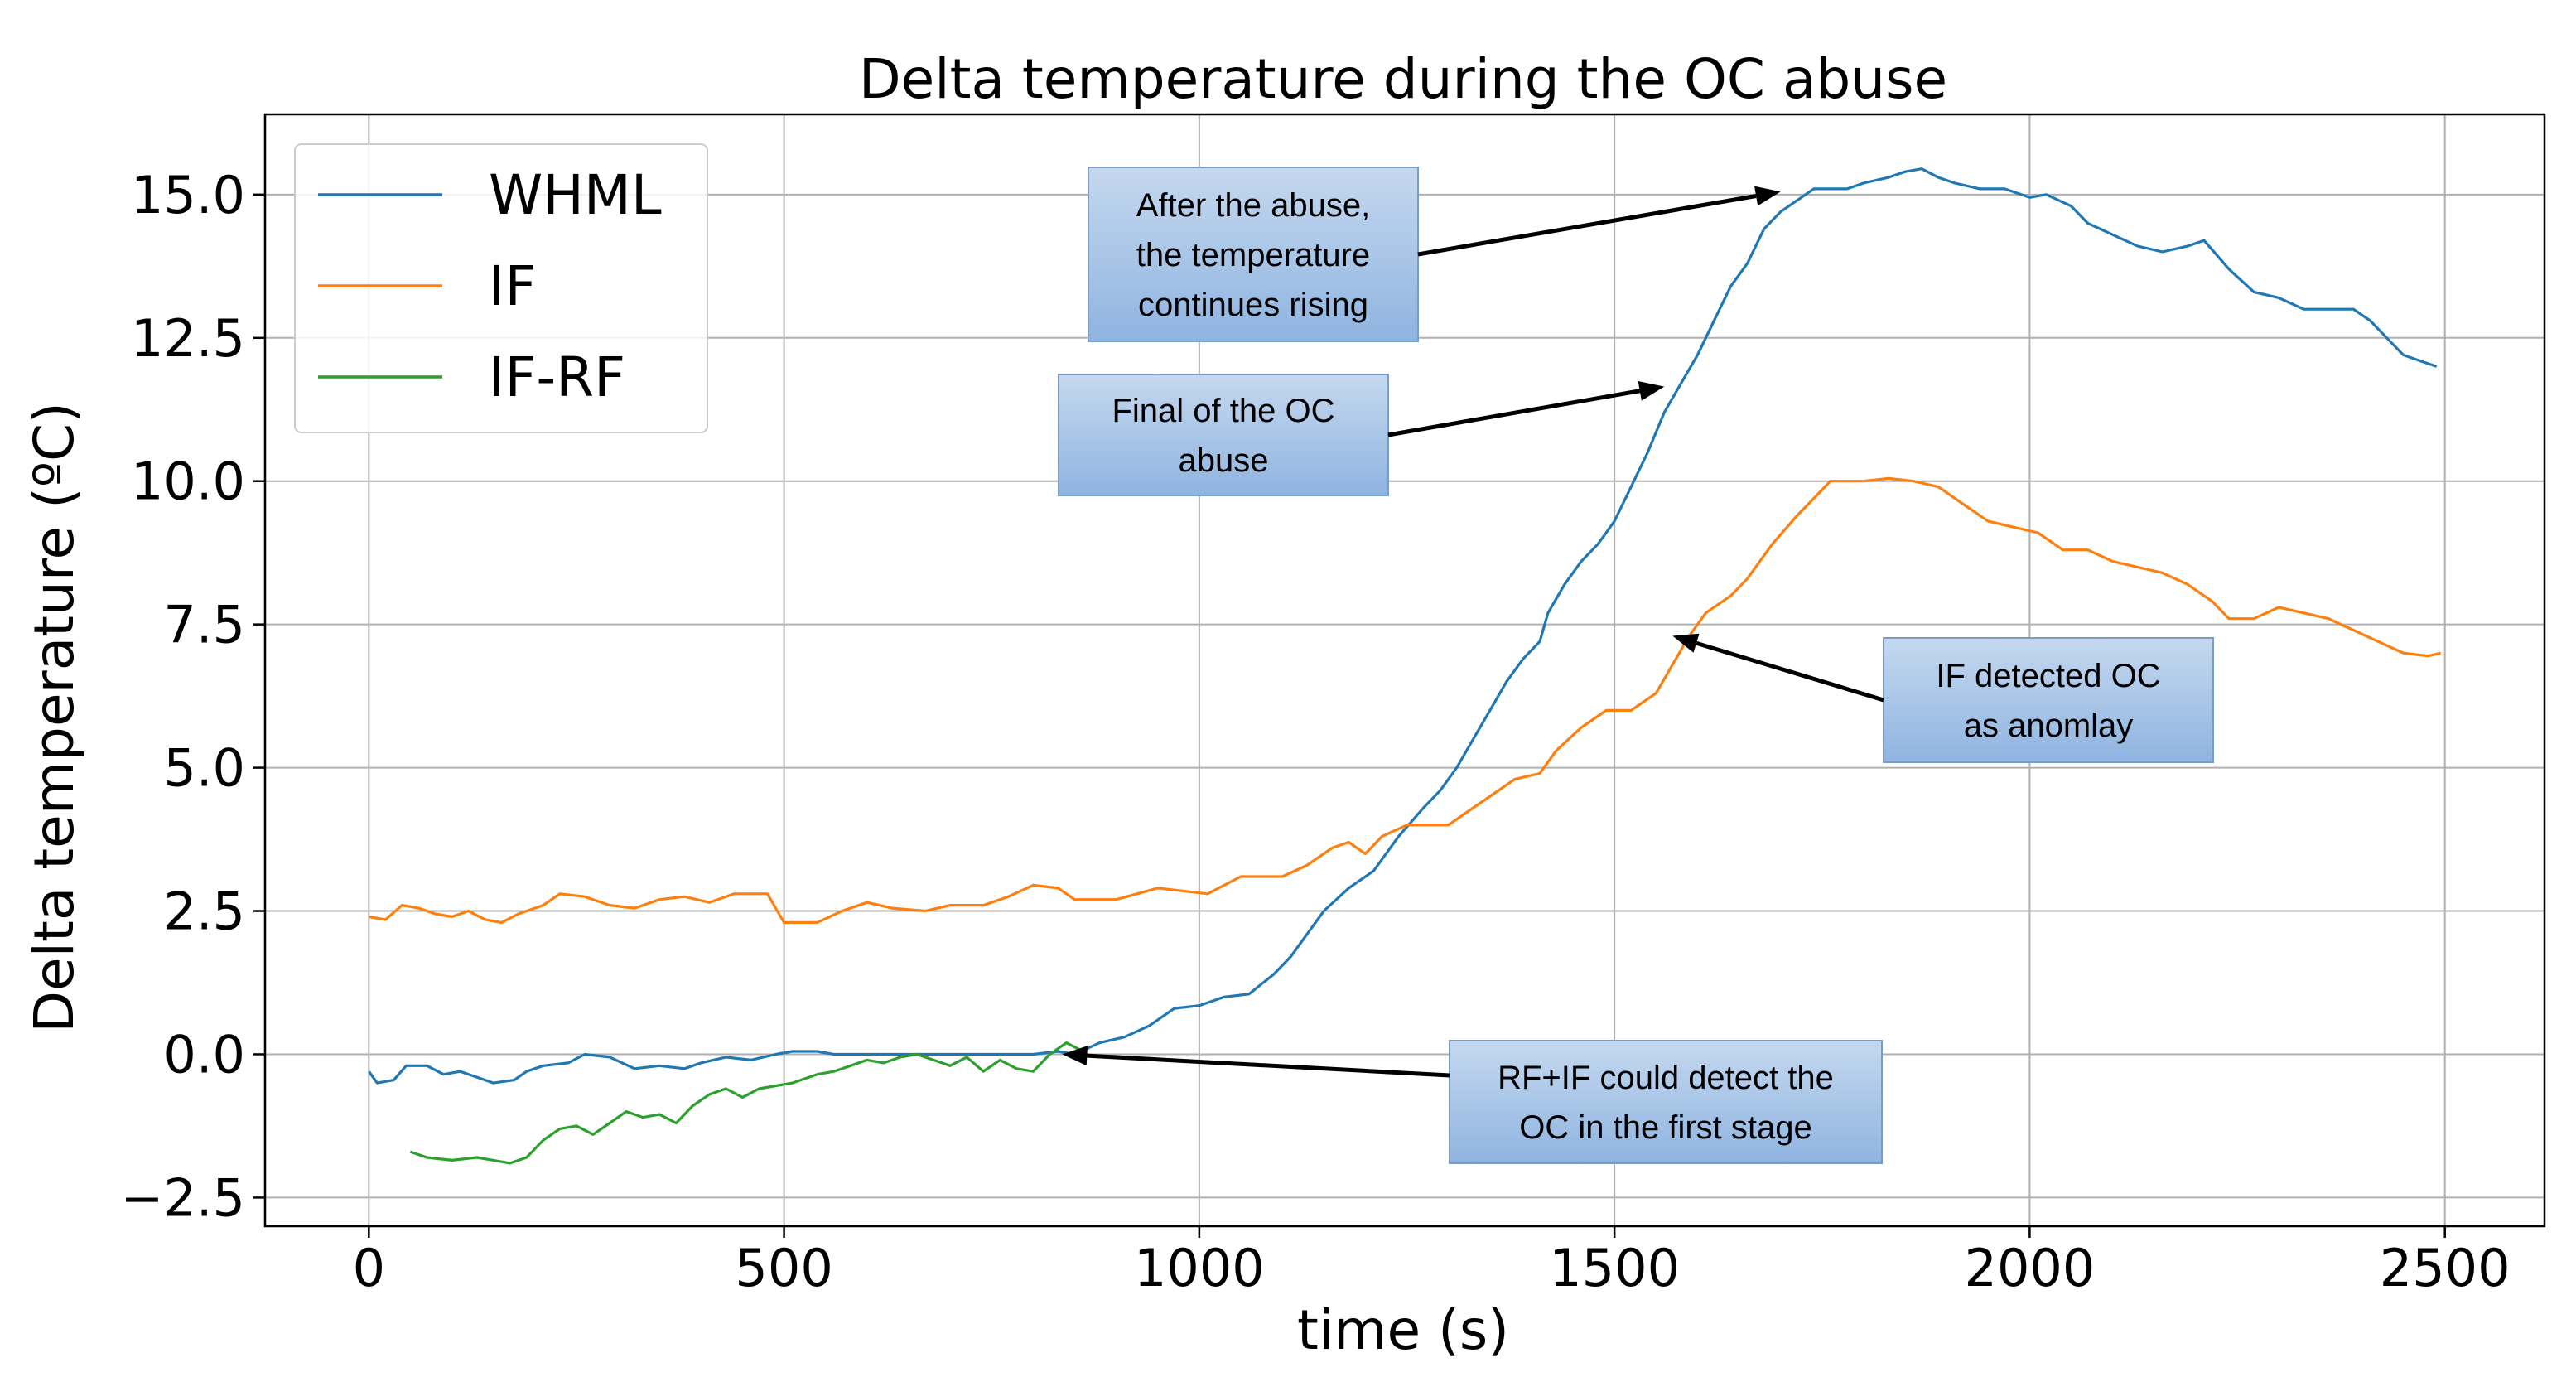 The image size is (2576, 1377). I want to click on x-tick-label: 0, so click(369, 1268).